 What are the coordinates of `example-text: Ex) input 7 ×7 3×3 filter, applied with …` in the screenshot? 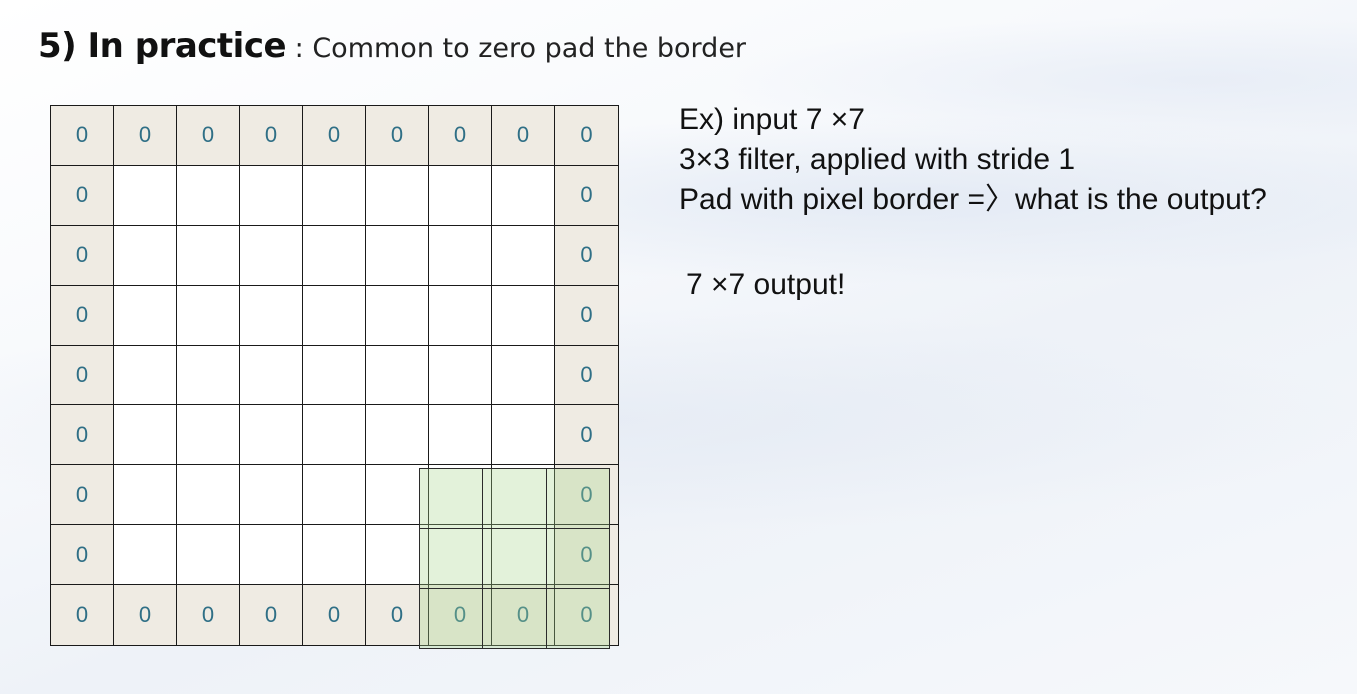 It's located at (973, 160).